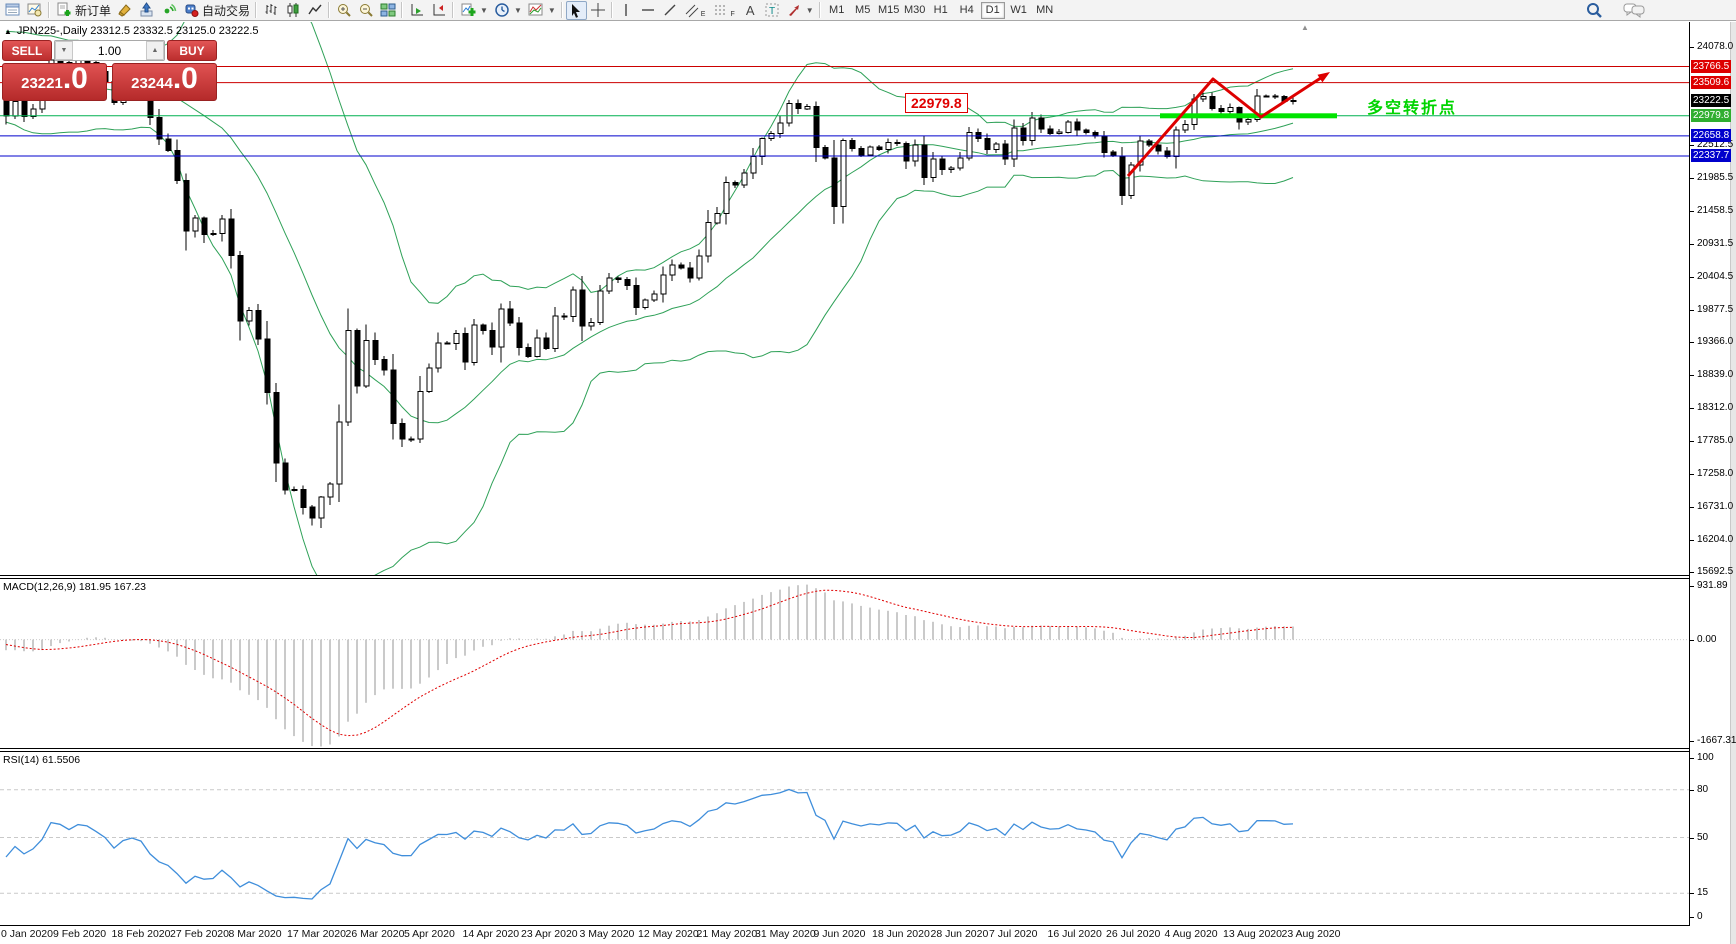 This screenshot has height=944, width=1736. What do you see at coordinates (1711, 66) in the screenshot?
I see `price-tag: 23766.5` at bounding box center [1711, 66].